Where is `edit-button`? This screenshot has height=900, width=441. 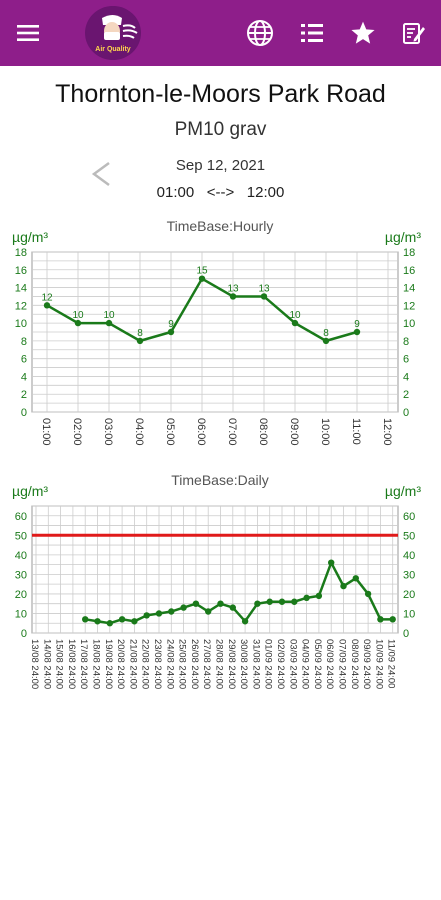 edit-button is located at coordinates (414, 33).